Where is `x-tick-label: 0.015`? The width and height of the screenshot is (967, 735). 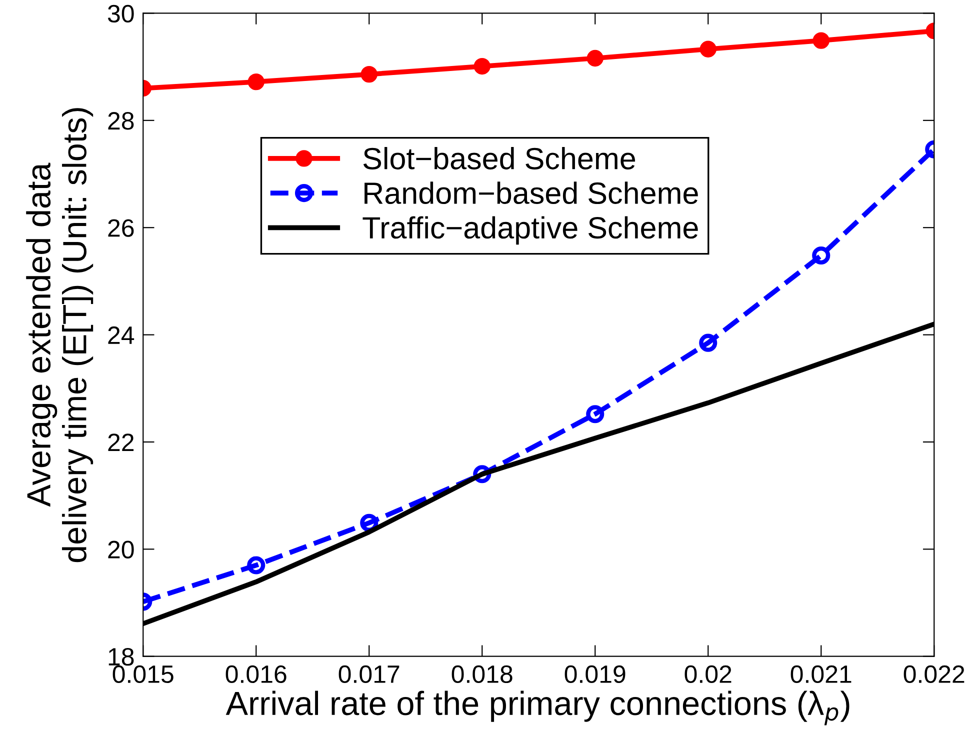 x-tick-label: 0.015 is located at coordinates (143, 674).